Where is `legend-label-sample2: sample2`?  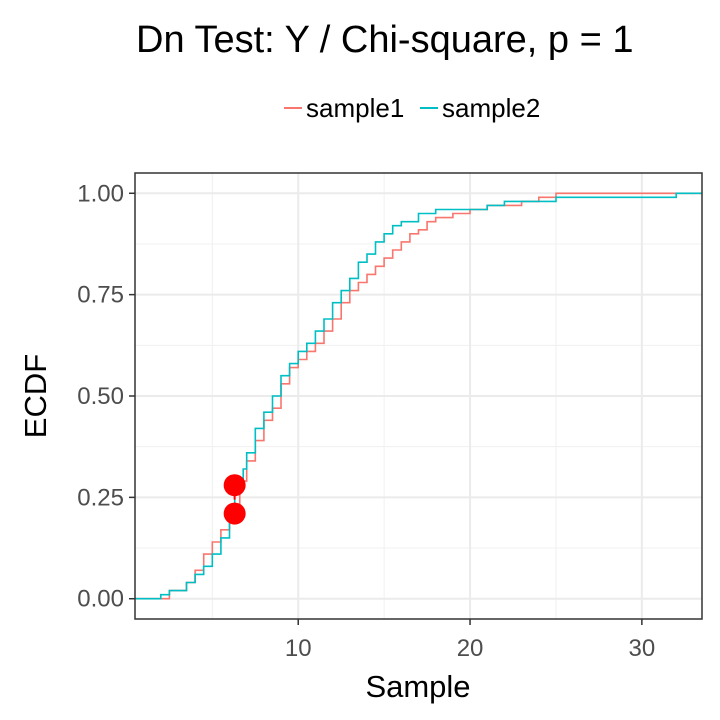
legend-label-sample2: sample2 is located at coordinates (491, 108).